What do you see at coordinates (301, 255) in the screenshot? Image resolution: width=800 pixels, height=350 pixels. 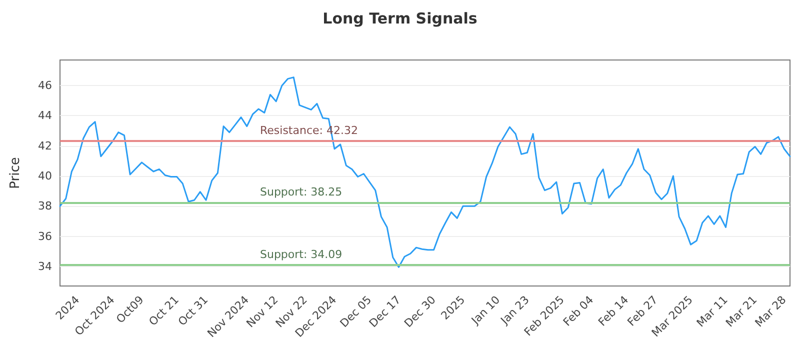 I see `ref-line-label: Support: 34.09` at bounding box center [301, 255].